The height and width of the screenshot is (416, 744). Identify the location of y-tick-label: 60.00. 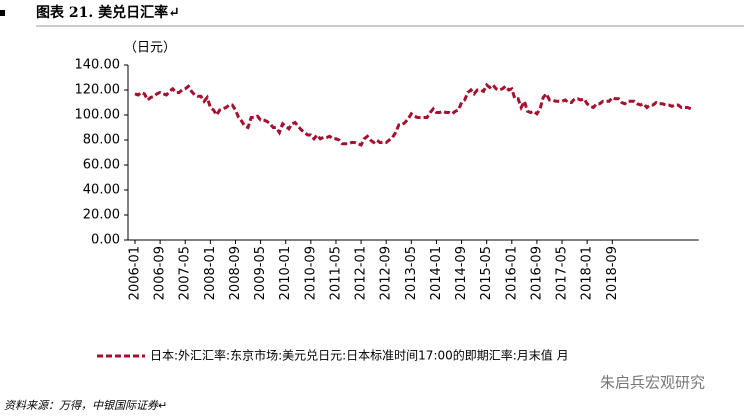
(101, 165).